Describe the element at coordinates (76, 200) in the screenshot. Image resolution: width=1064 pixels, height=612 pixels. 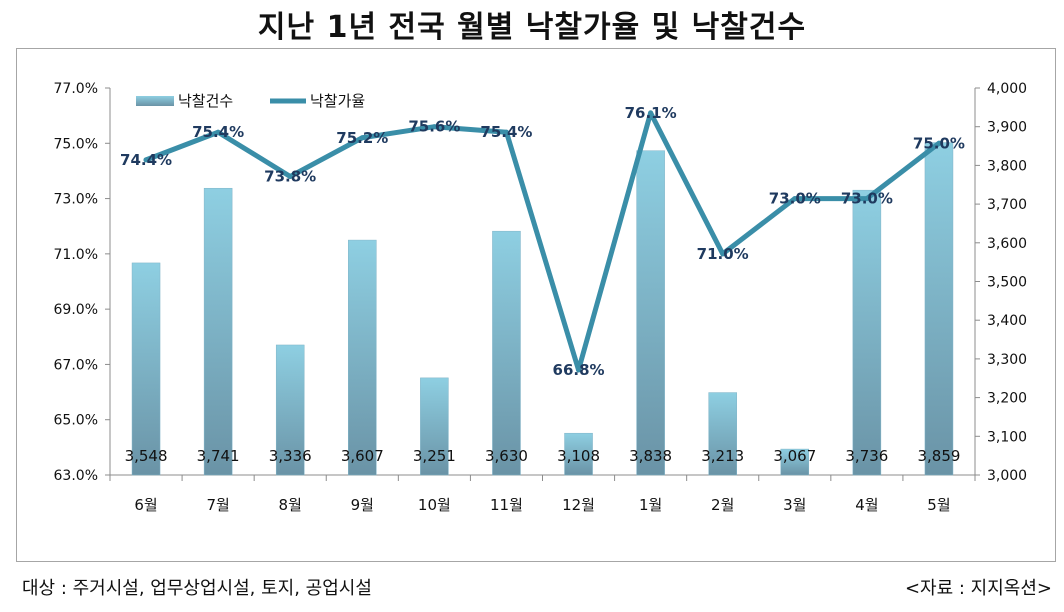
I see `left-tick-label: 73.0%` at that location.